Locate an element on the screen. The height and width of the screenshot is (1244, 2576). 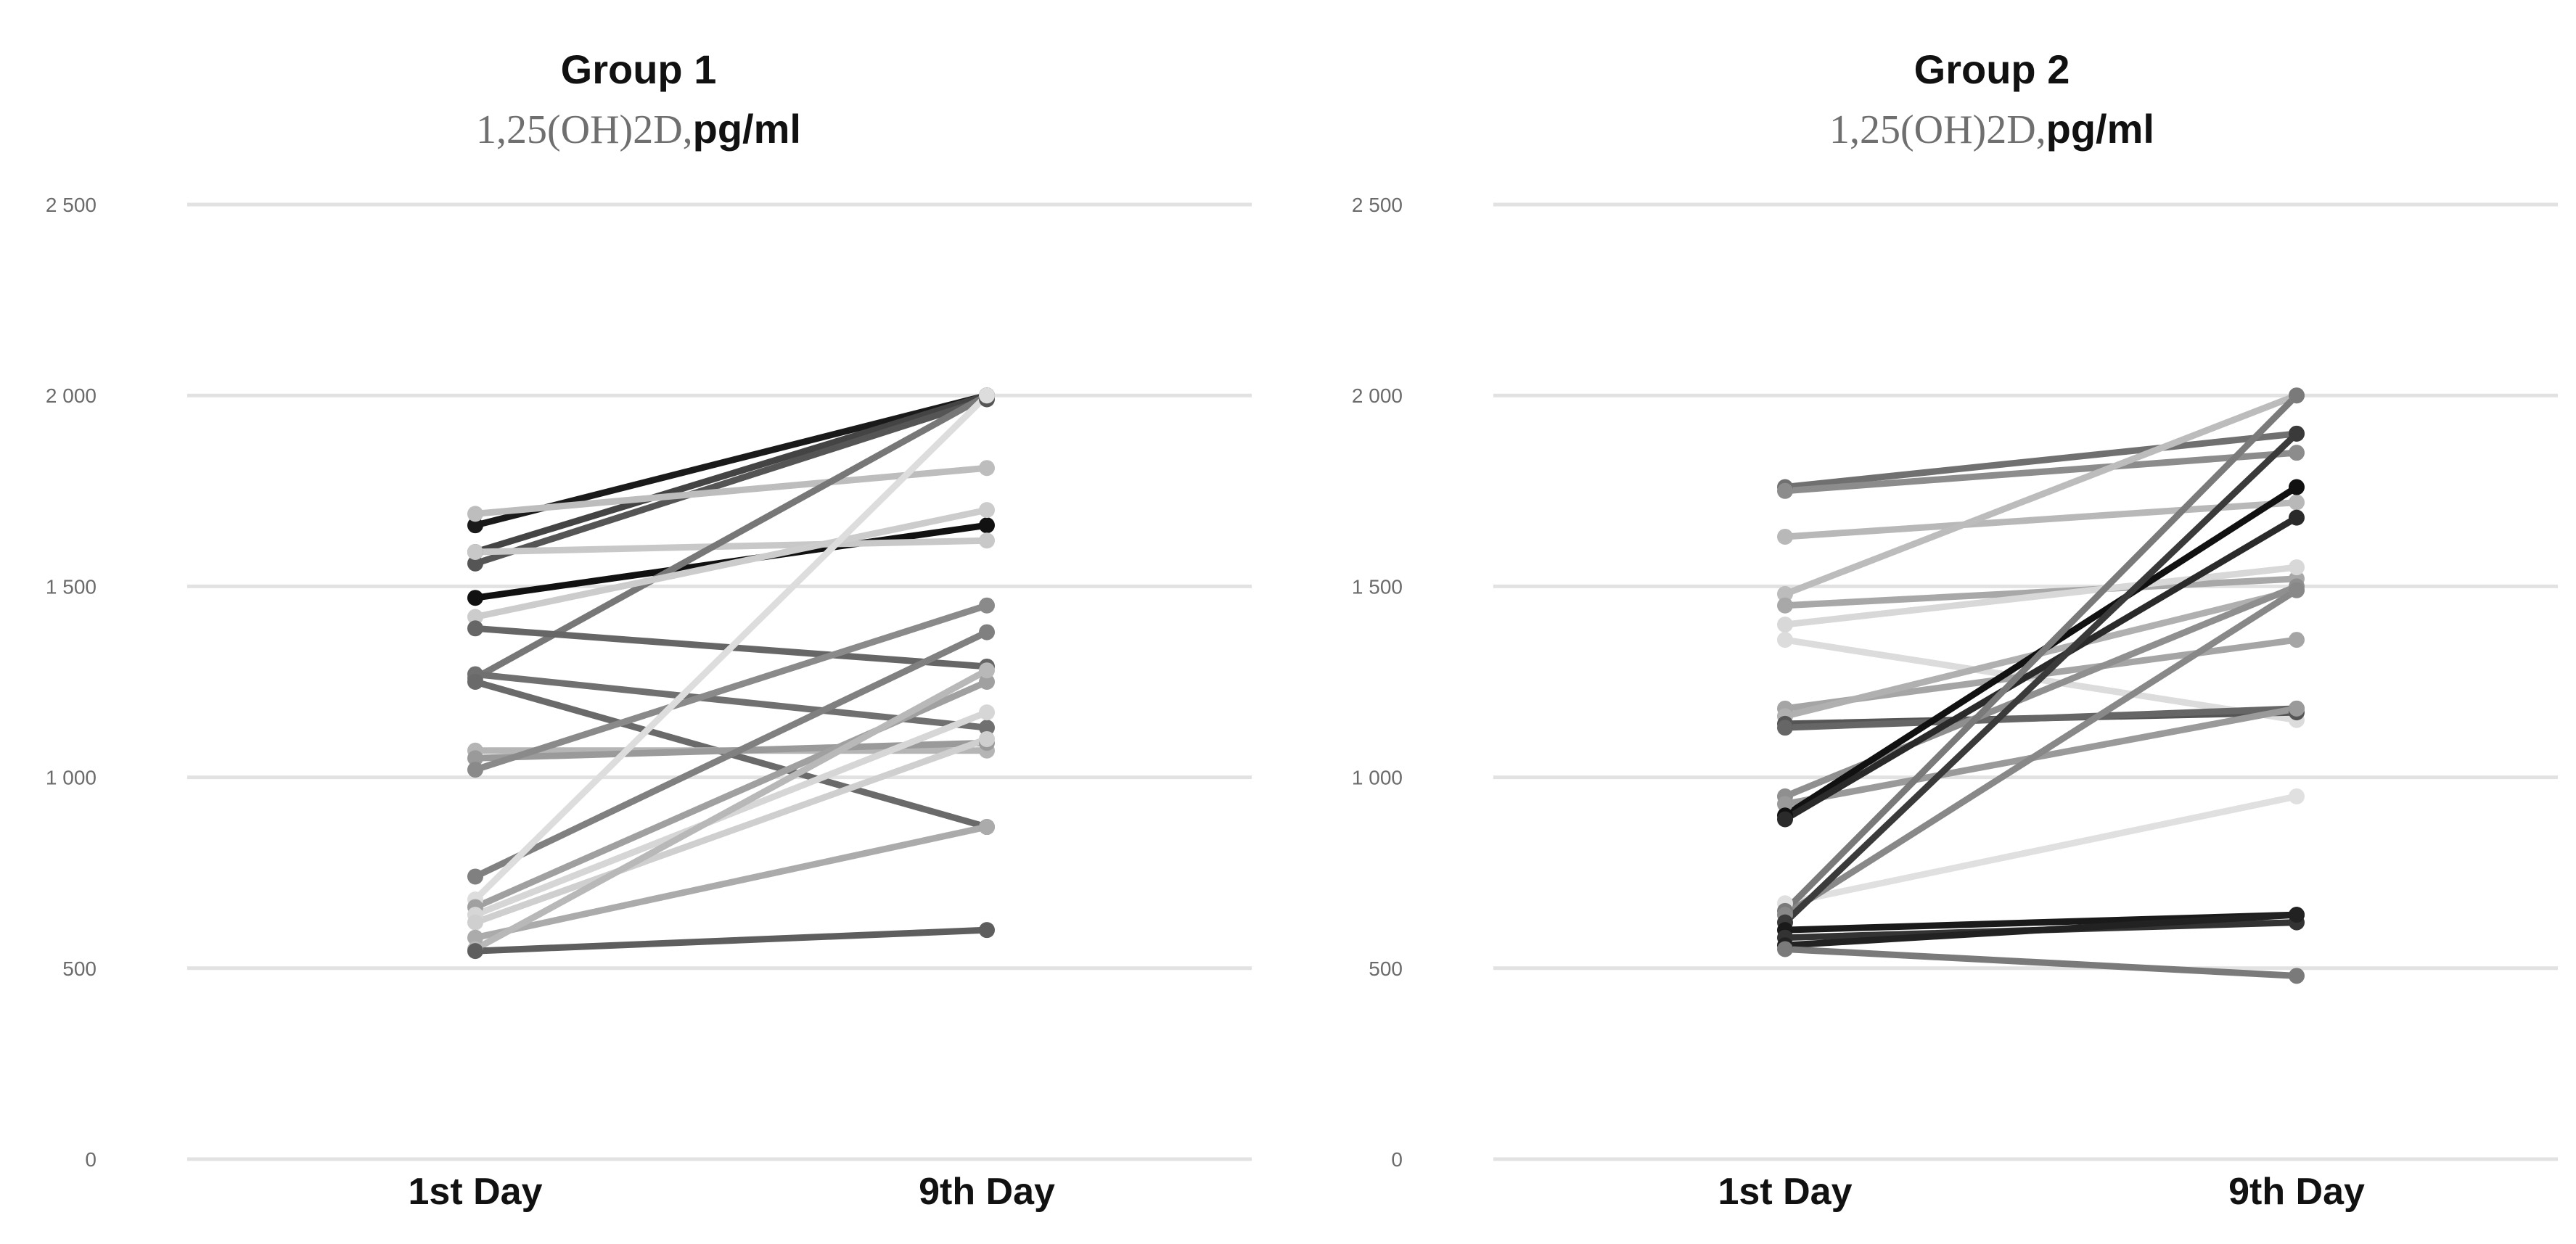
chart-title: Group 2 is located at coordinates (1992, 69).